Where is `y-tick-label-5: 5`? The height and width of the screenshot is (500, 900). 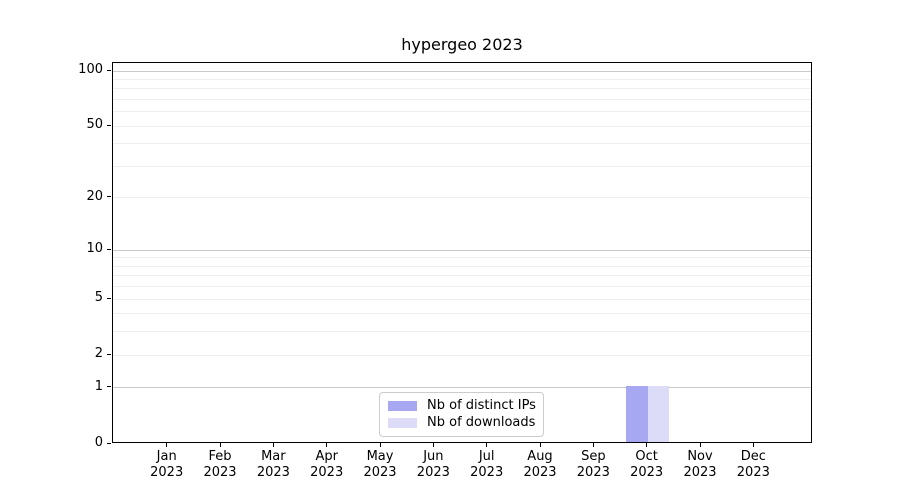
y-tick-label-5: 5 is located at coordinates (98, 298).